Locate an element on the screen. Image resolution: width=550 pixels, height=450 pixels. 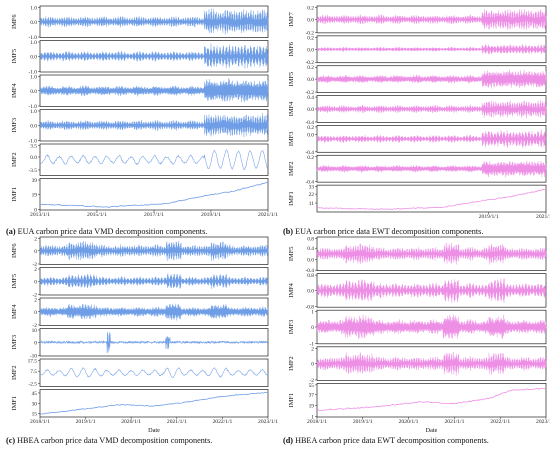
caption-d-tag: (d) is located at coordinates (288, 440).